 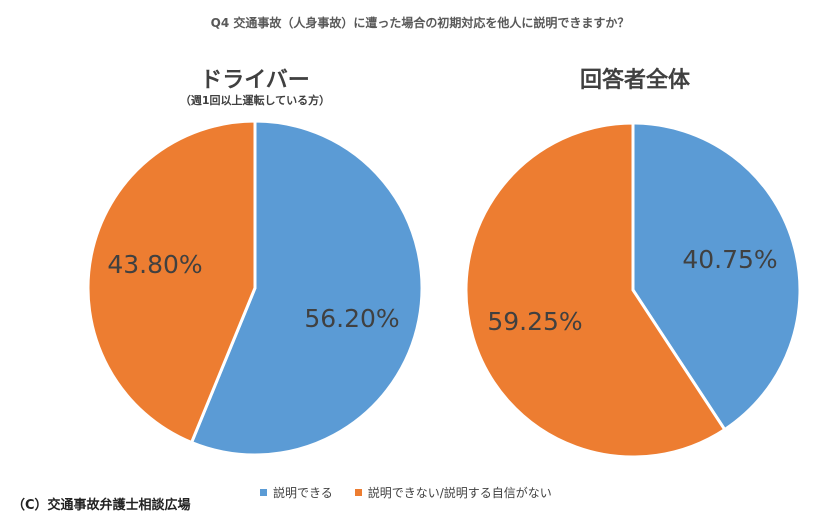 What do you see at coordinates (154, 264) in the screenshot?
I see `pie-label-drivers-cannot-explain: 43.80%` at bounding box center [154, 264].